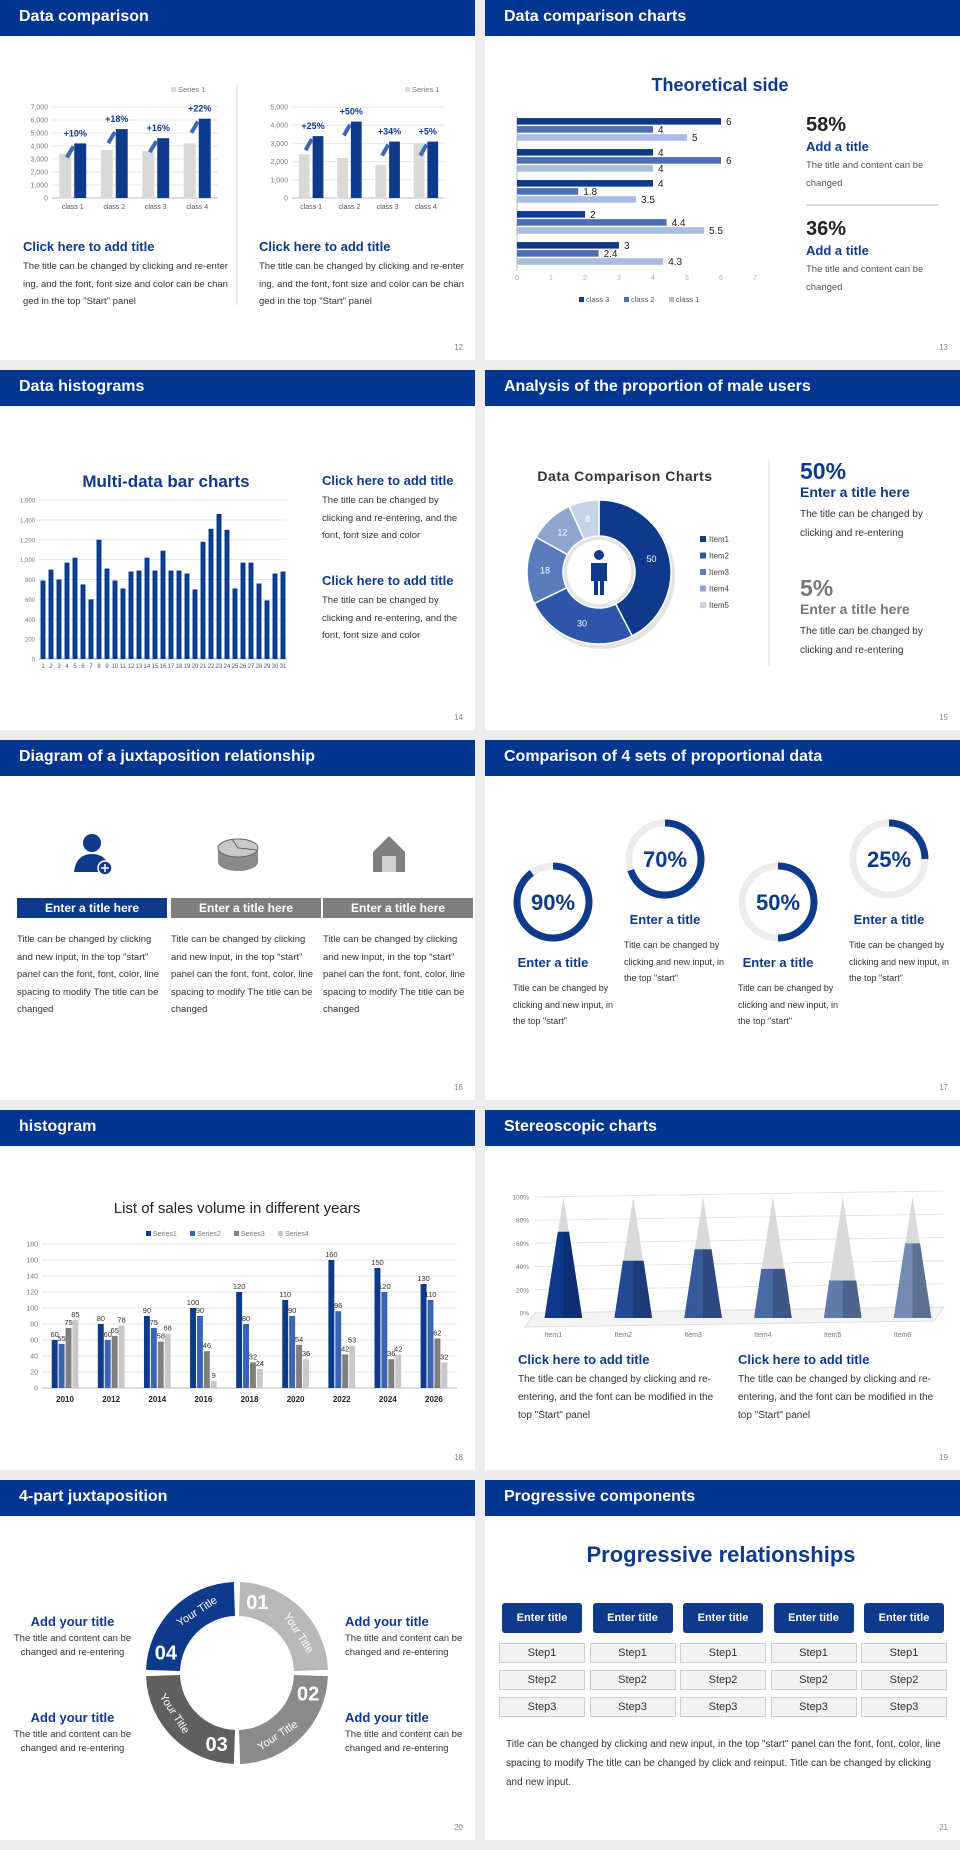  What do you see at coordinates (352, 1340) in the screenshot?
I see `data-label: 53` at bounding box center [352, 1340].